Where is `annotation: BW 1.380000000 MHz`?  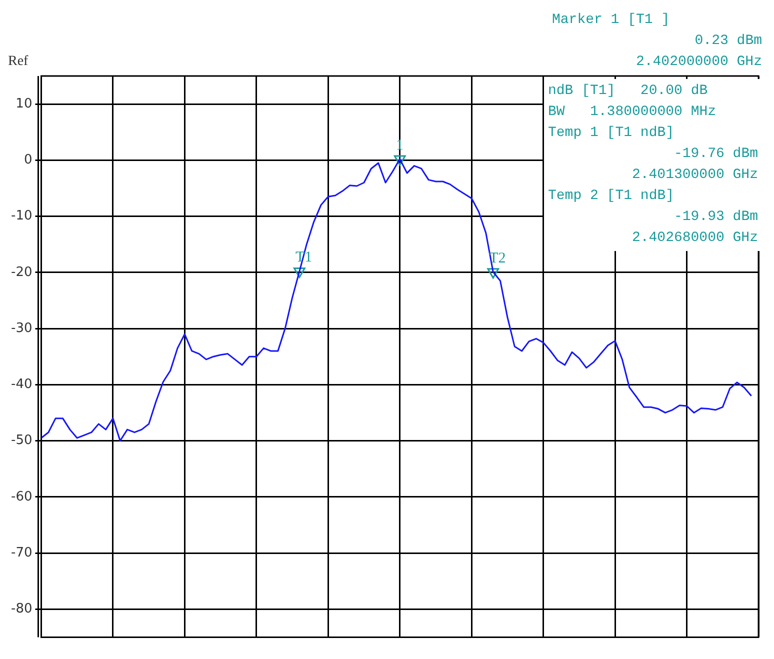 annotation: BW 1.380000000 MHz is located at coordinates (633, 112).